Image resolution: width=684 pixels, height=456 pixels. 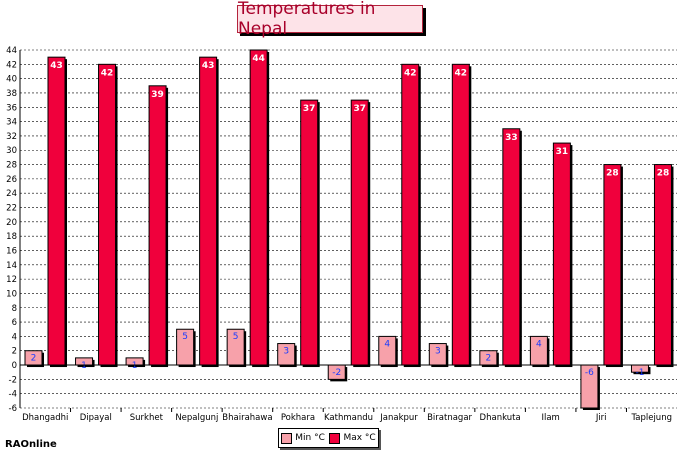 I want to click on y-tick-label: 42, so click(x=11, y=65).